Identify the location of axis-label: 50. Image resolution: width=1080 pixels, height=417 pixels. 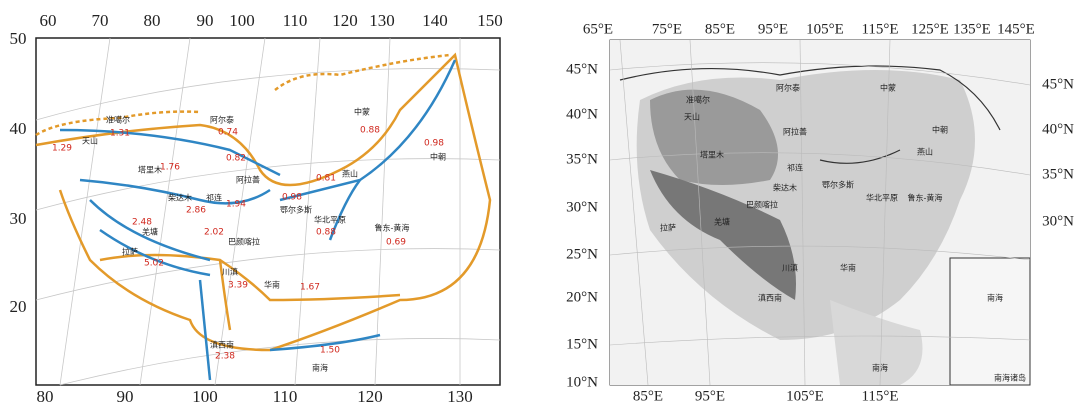
(18, 38).